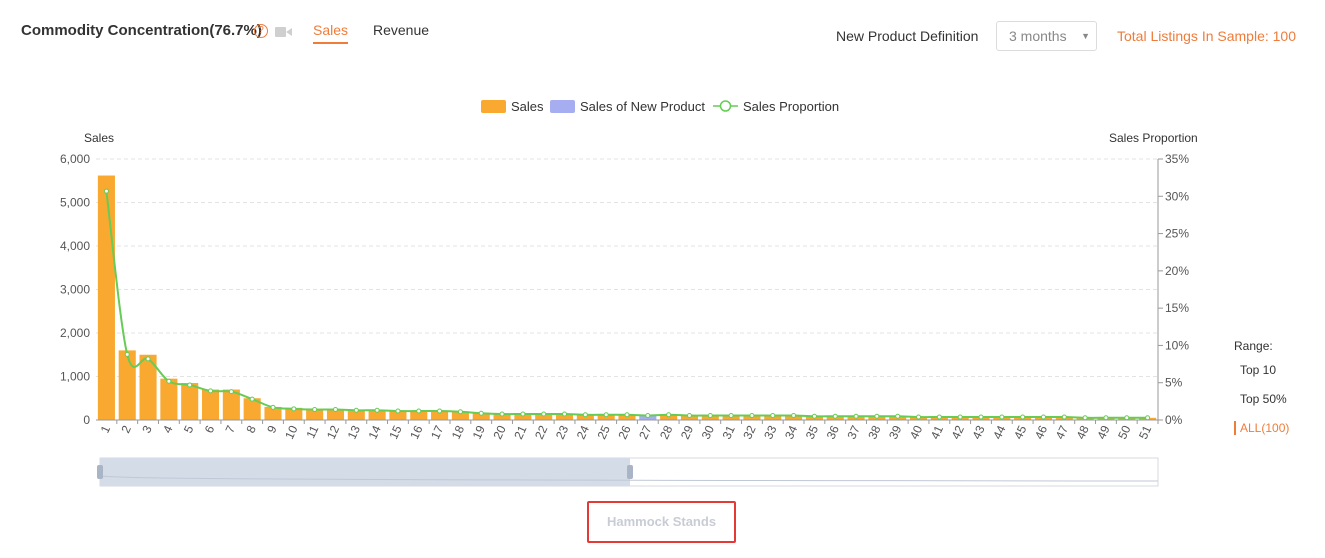 Image resolution: width=1325 pixels, height=558 pixels. What do you see at coordinates (312, 432) in the screenshot?
I see `x-tick-label: 11` at bounding box center [312, 432].